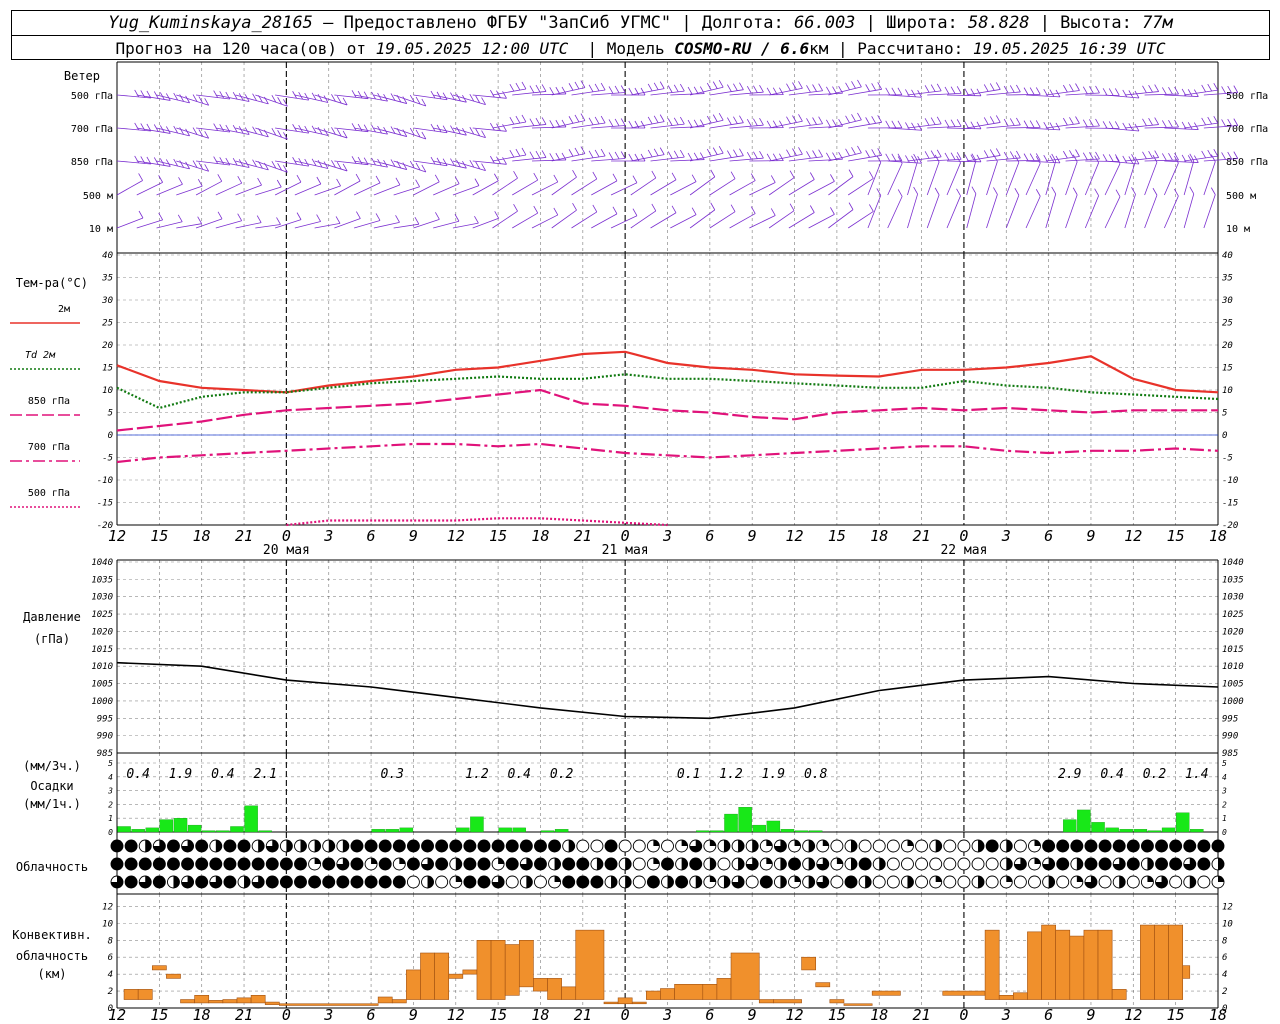  What do you see at coordinates (49, 447) in the screenshot?
I see `legend-label: 700 гПа` at bounding box center [49, 447].